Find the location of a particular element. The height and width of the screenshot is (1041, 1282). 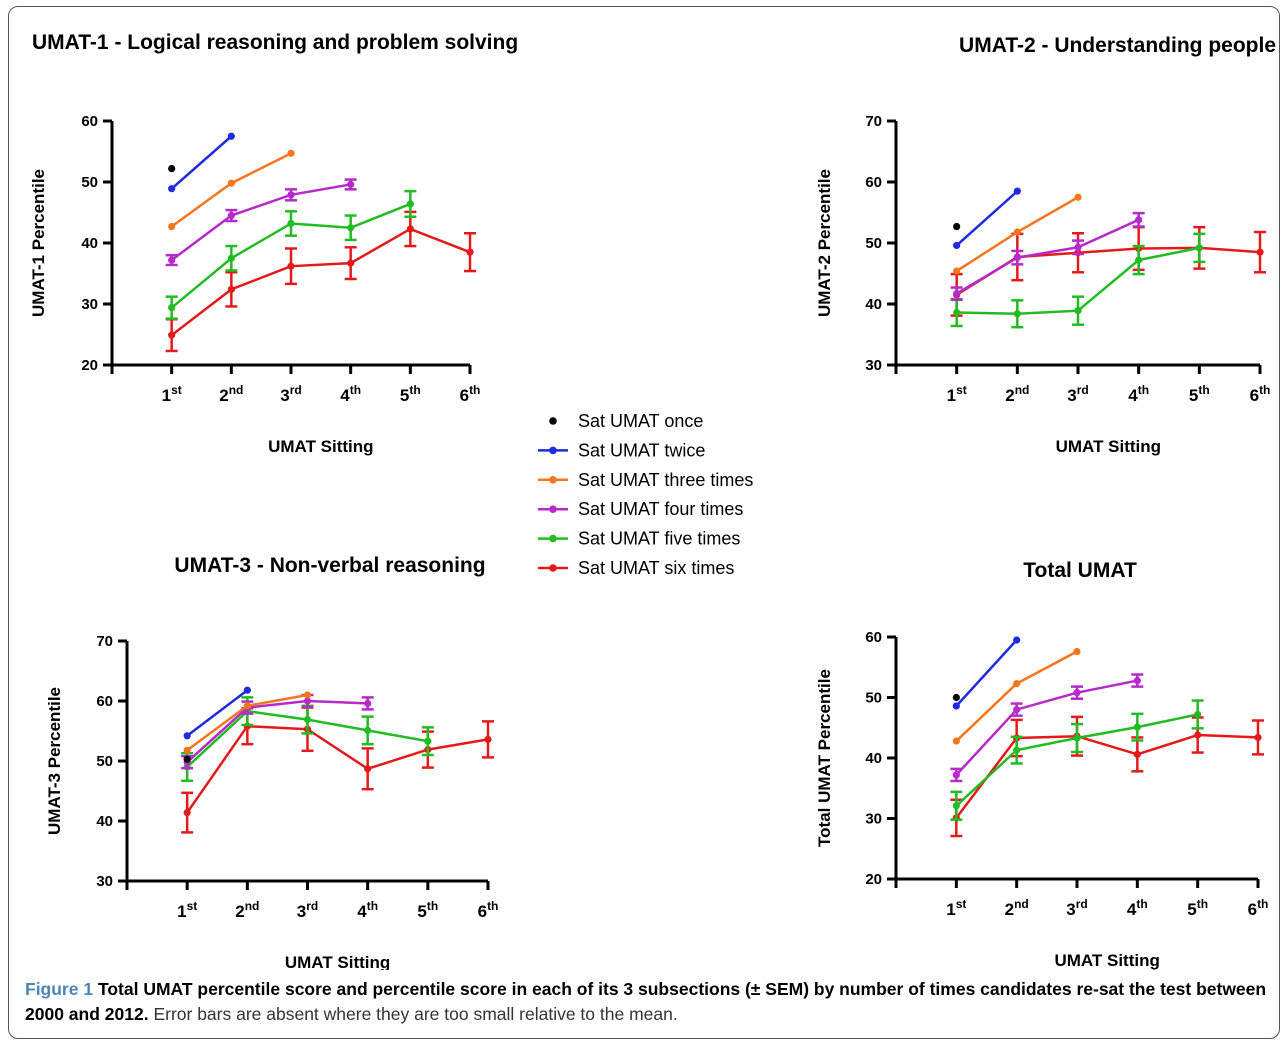

legend-label: Sat UMAT four times is located at coordinates (660, 509).